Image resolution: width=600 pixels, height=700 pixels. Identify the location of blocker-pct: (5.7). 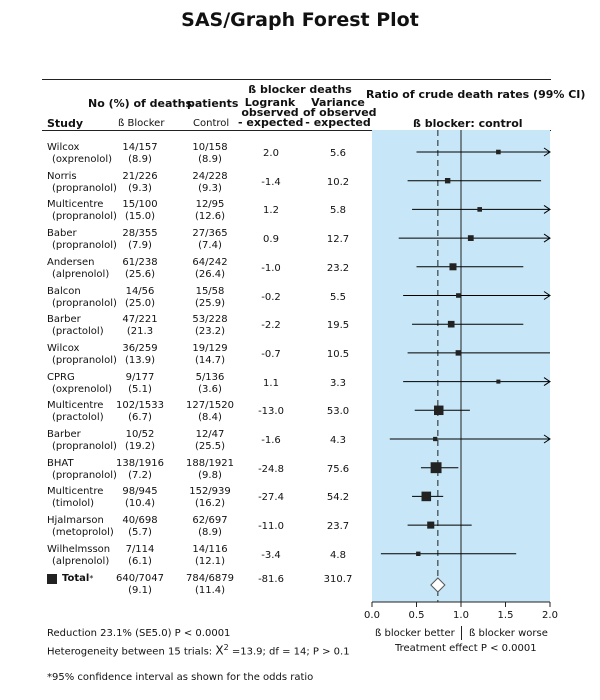
(140, 533).